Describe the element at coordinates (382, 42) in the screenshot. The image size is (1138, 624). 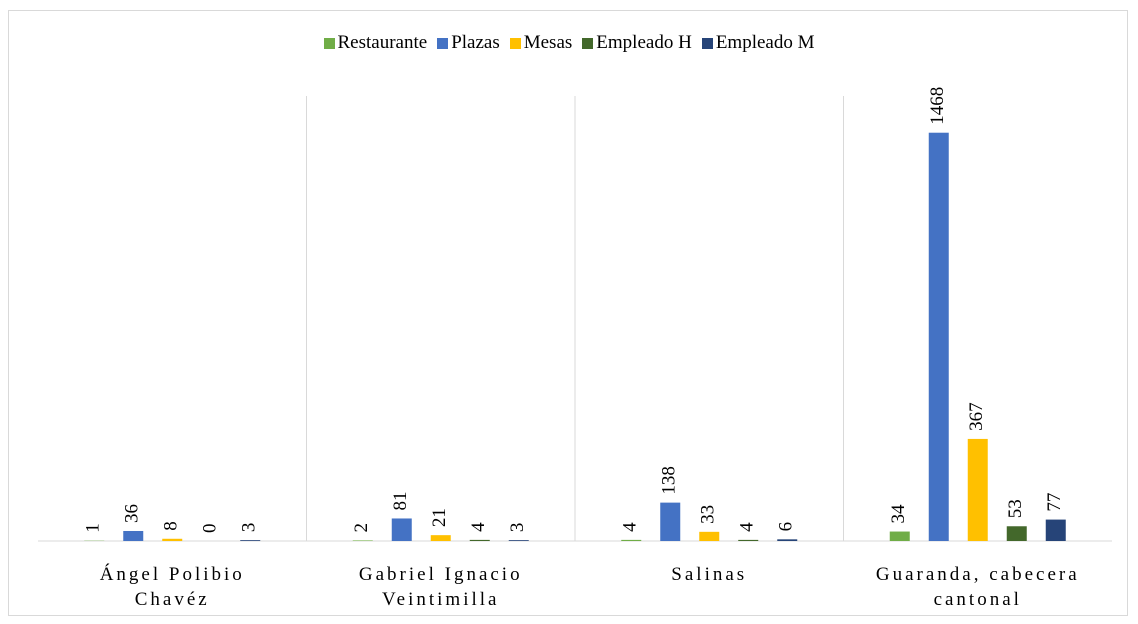
I see `legend-label: Restaurante` at that location.